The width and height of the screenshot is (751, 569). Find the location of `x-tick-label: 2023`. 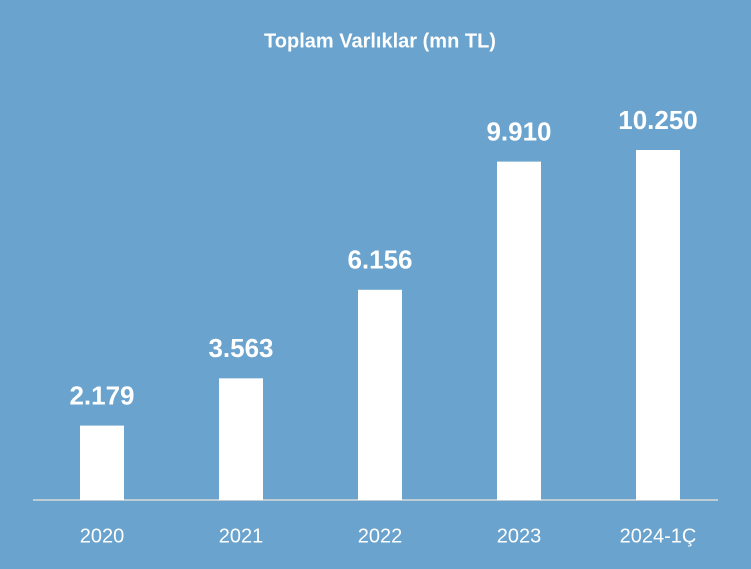

x-tick-label: 2023 is located at coordinates (519, 536).